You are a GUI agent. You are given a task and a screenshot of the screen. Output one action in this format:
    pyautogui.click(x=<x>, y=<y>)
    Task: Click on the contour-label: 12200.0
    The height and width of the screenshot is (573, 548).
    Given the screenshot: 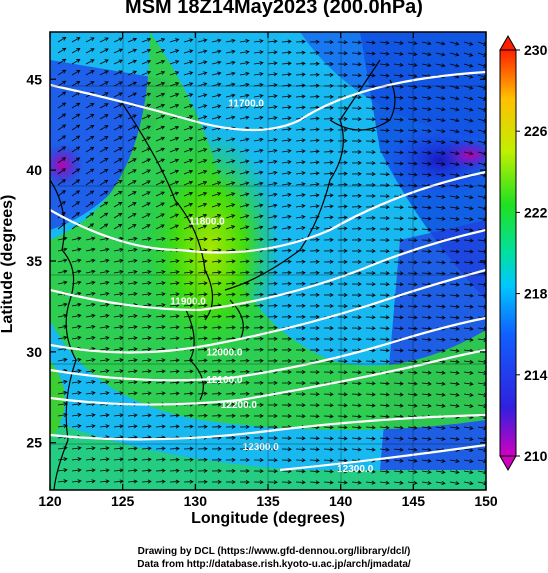 What is the action you would take?
    pyautogui.click(x=239, y=405)
    